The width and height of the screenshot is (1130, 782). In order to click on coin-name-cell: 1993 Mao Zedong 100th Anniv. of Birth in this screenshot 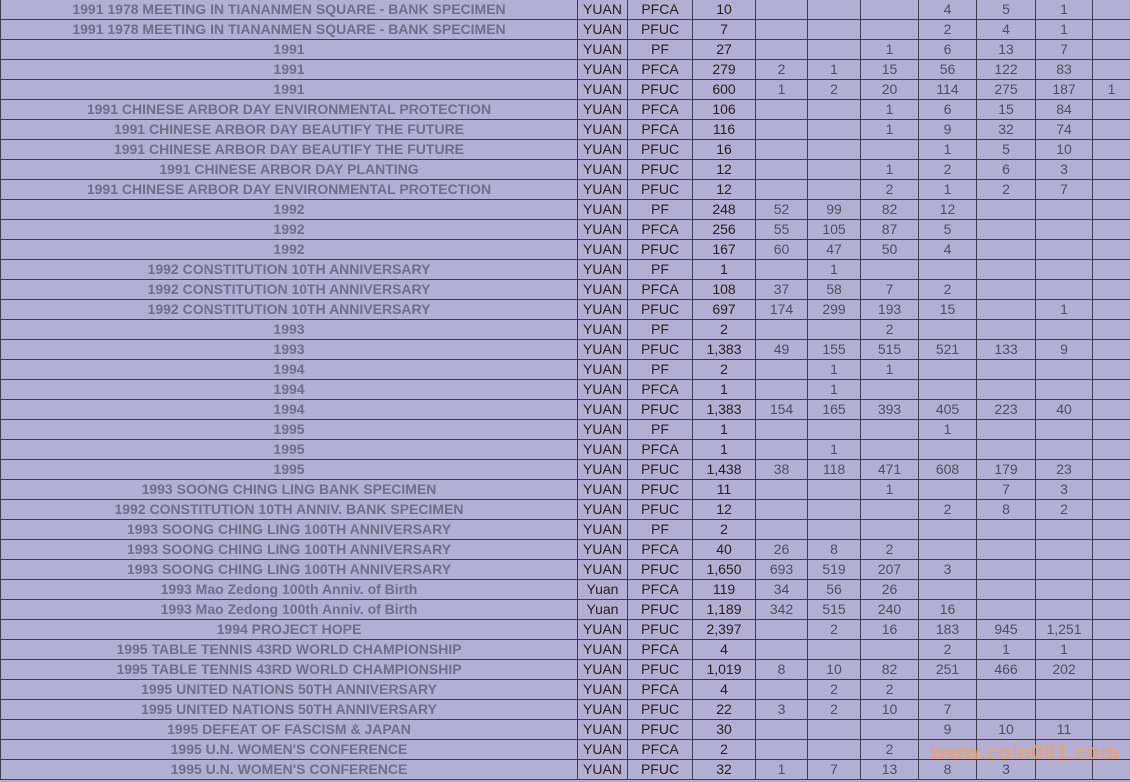, I will do `click(289, 589)`.